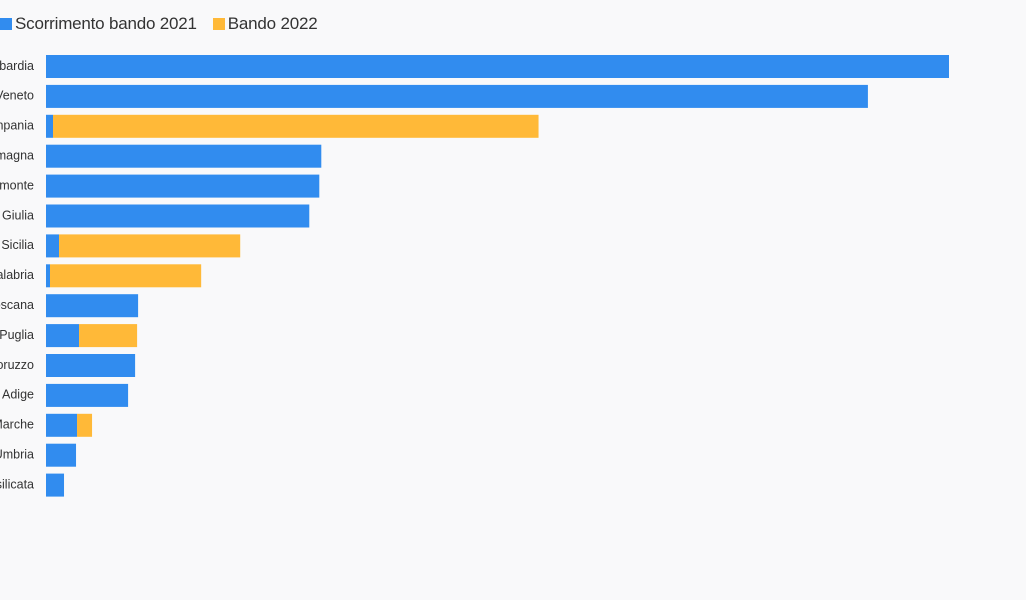 The width and height of the screenshot is (1026, 600). What do you see at coordinates (218, 24) in the screenshot?
I see `legend-swatch-2022` at bounding box center [218, 24].